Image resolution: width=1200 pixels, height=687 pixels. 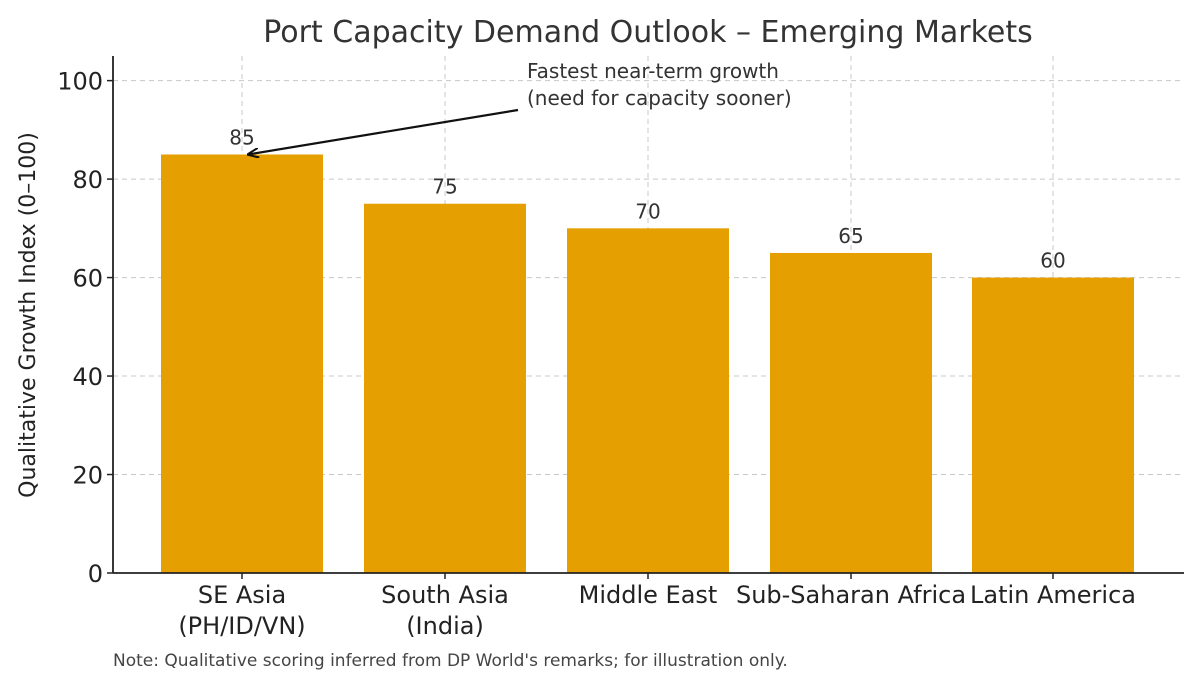 What do you see at coordinates (80, 82) in the screenshot?
I see `y-tick-label: 100` at bounding box center [80, 82].